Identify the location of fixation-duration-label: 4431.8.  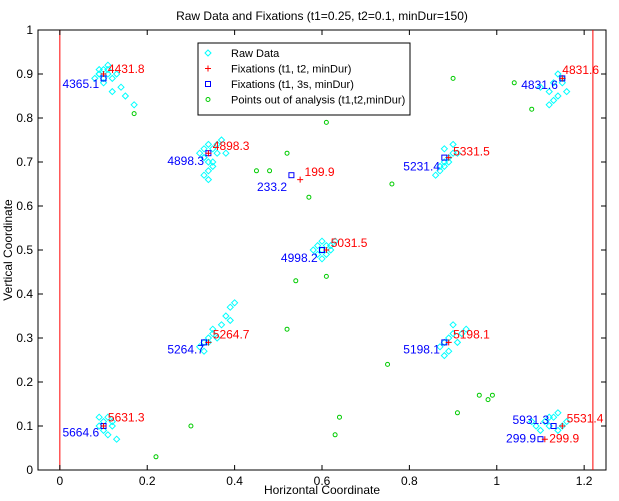
(126, 69).